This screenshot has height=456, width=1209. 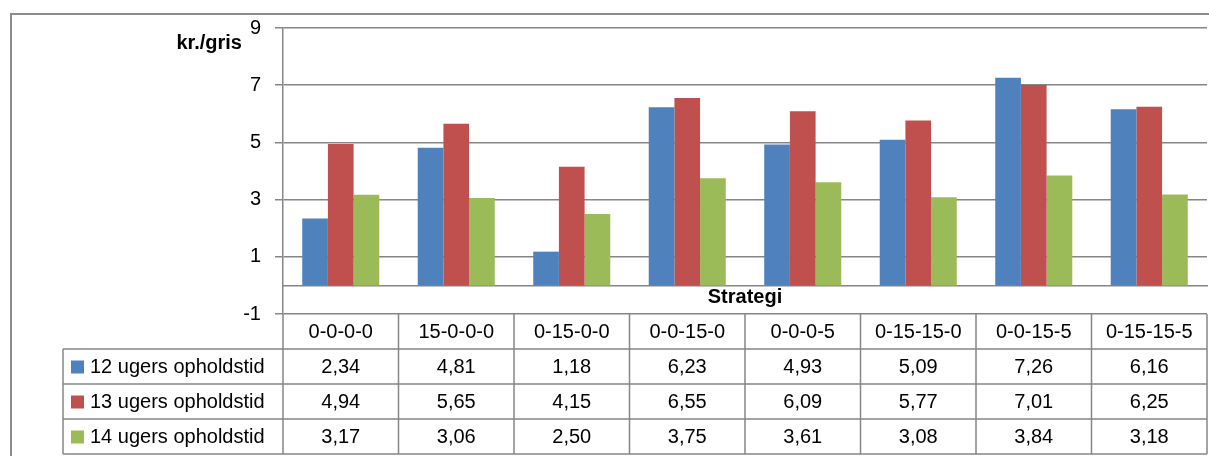 What do you see at coordinates (341, 436) in the screenshot?
I see `data-label: 3,17` at bounding box center [341, 436].